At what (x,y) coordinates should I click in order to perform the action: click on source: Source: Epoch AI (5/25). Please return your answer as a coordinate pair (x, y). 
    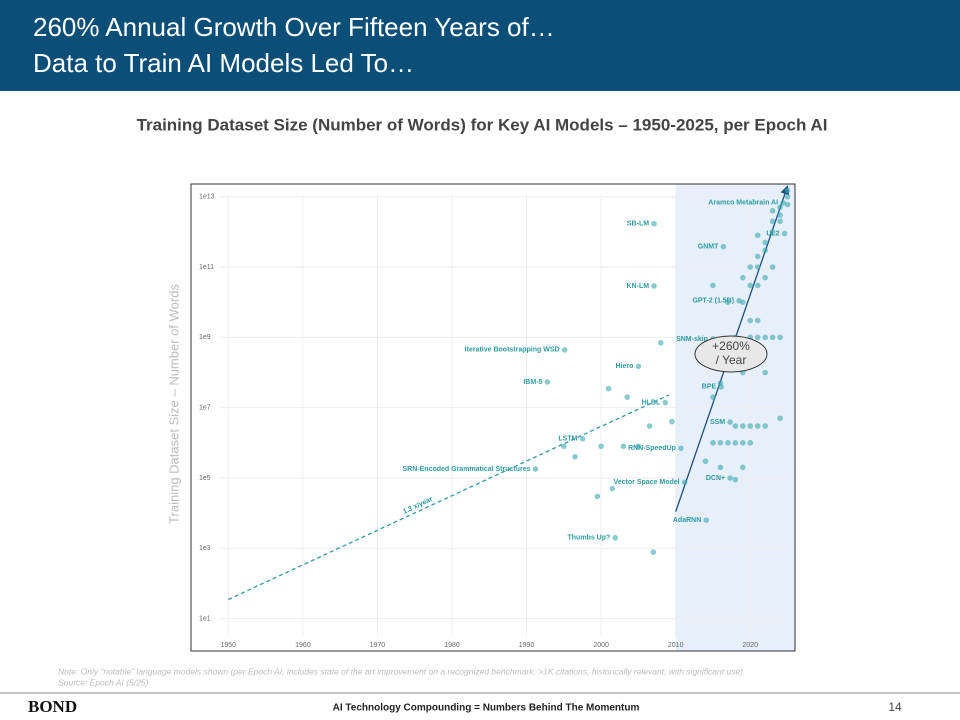
    Looking at the image, I should click on (103, 682).